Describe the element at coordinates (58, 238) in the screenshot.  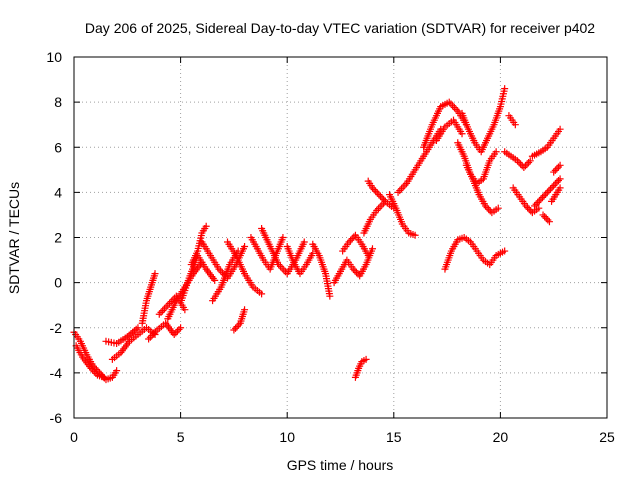
I see `y-tick-label: 2` at that location.